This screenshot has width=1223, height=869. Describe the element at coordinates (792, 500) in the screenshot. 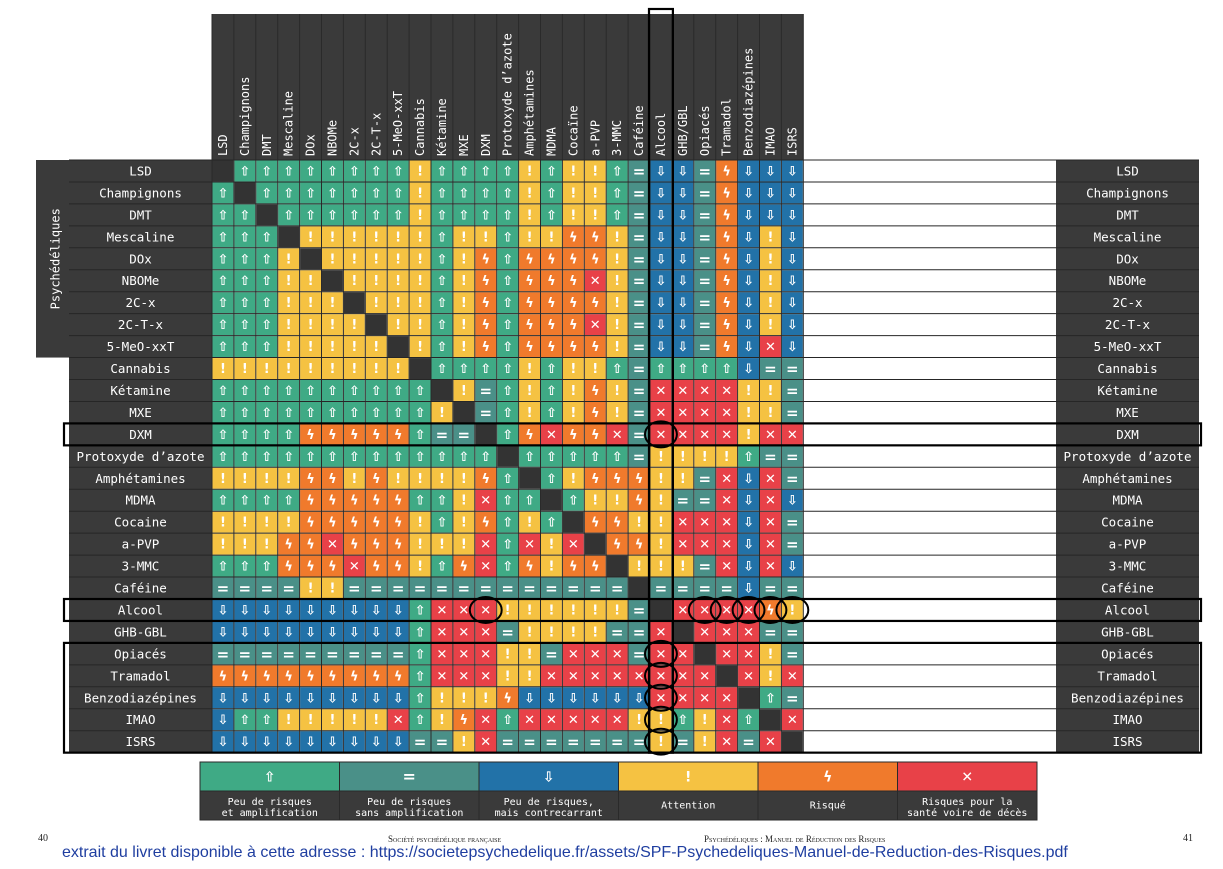

I see `cell-mdma-isrs` at that location.